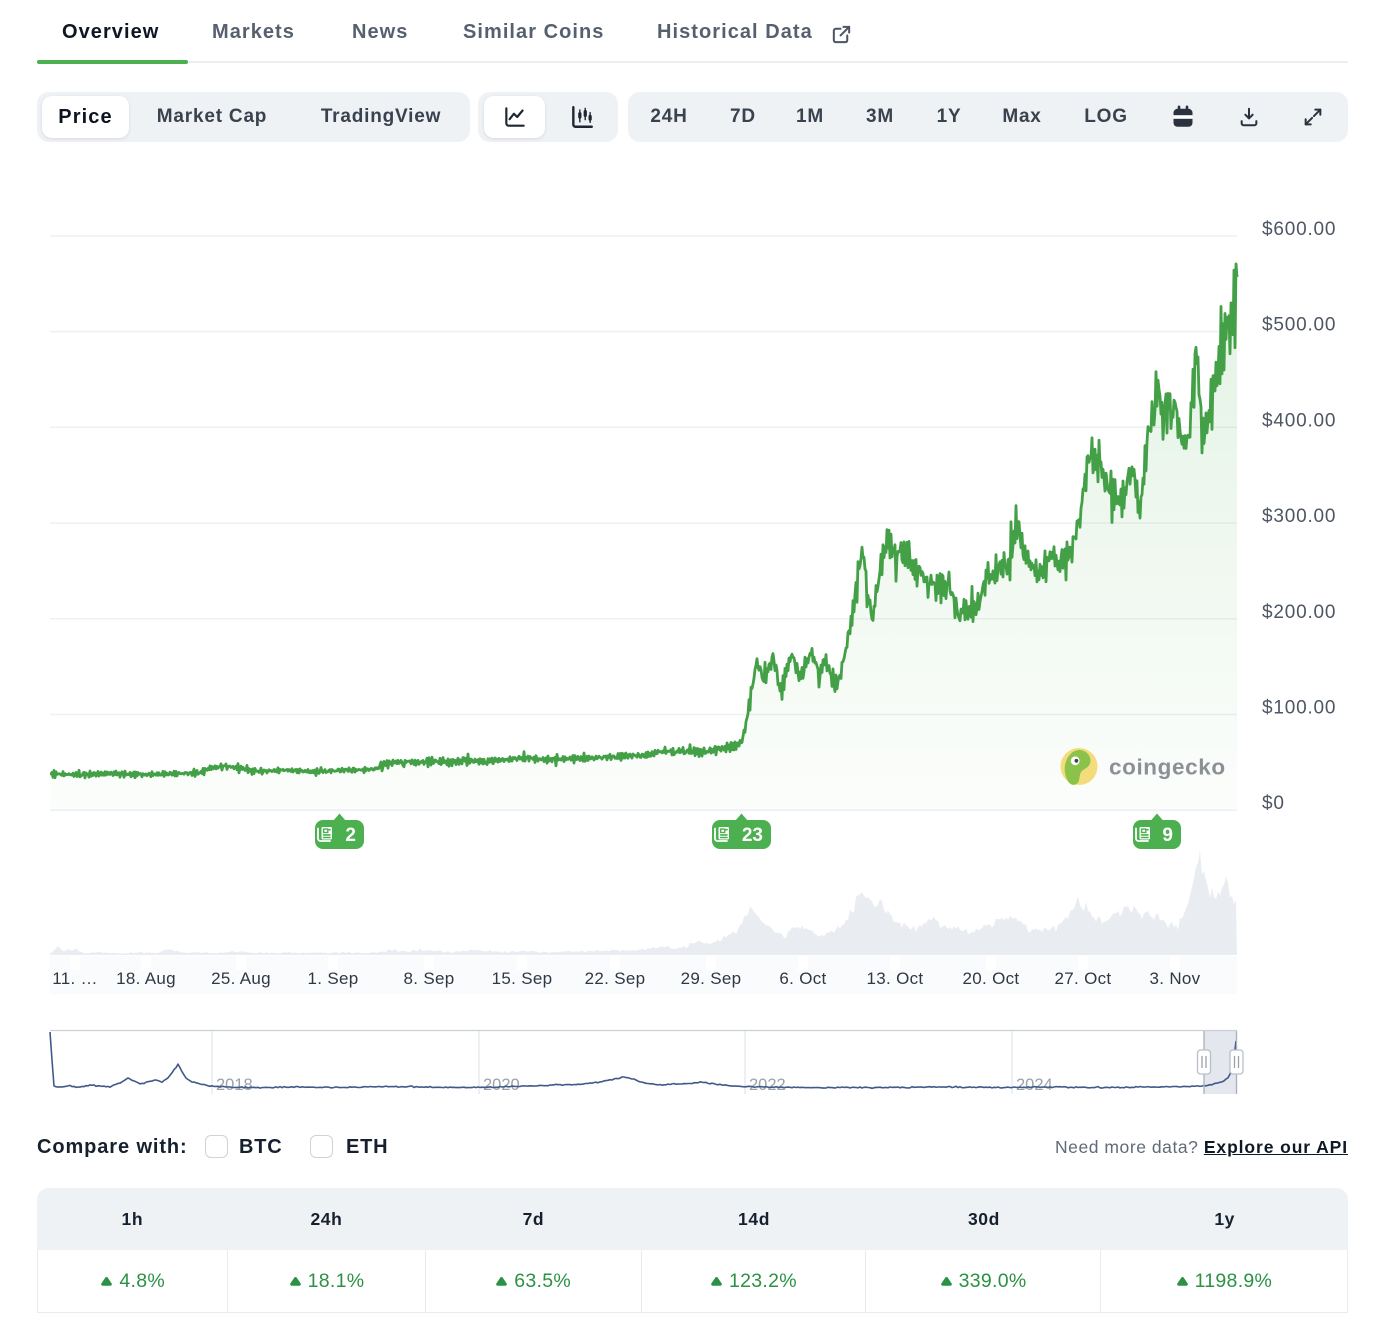  What do you see at coordinates (752, 835) in the screenshot?
I see `svg-text: 23` at bounding box center [752, 835].